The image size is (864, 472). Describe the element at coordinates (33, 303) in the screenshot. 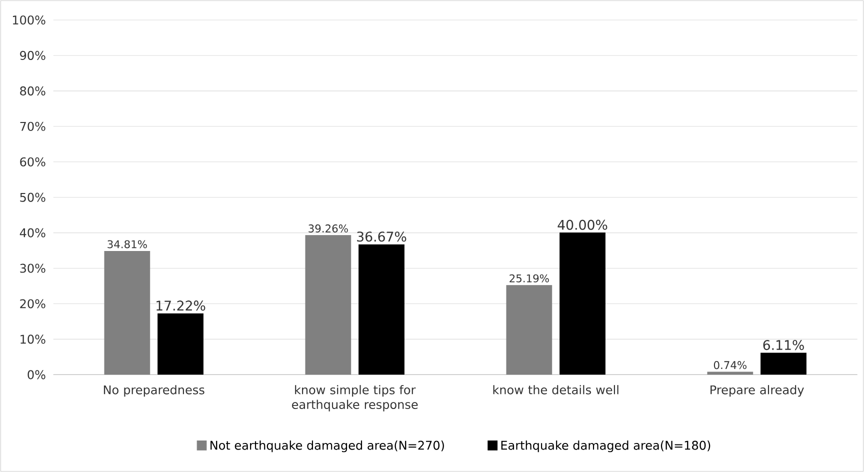

I see `y-tick-label: 20%` at that location.